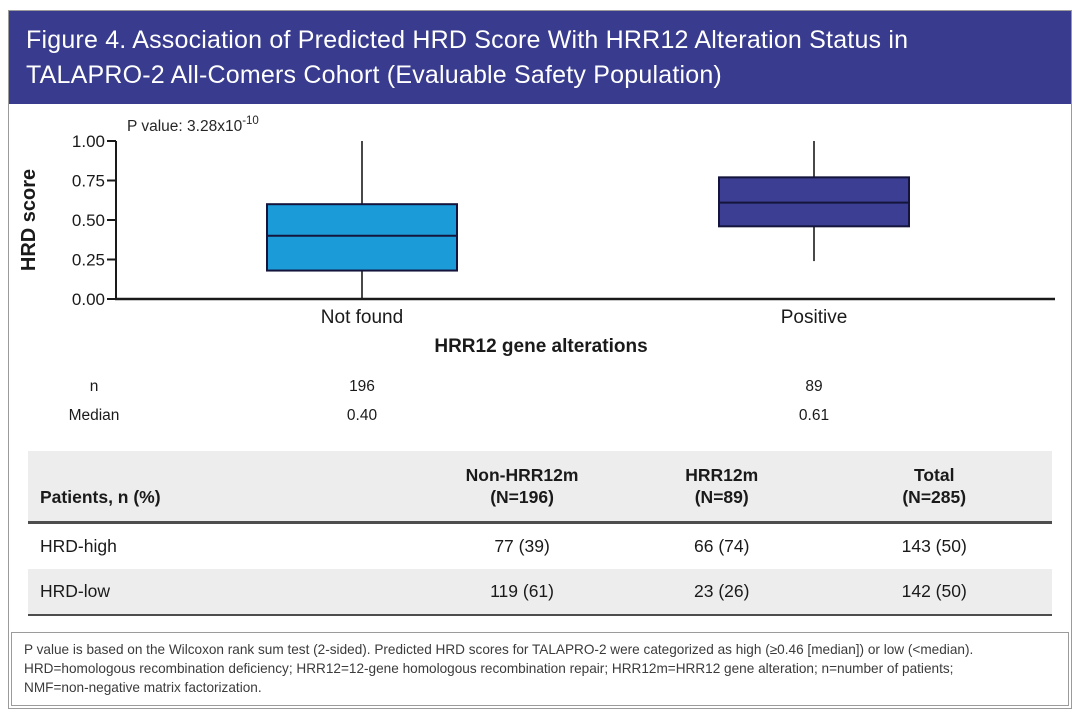 The width and height of the screenshot is (1080, 717). Describe the element at coordinates (88, 299) in the screenshot. I see `y-tick-label: 0.00` at that location.